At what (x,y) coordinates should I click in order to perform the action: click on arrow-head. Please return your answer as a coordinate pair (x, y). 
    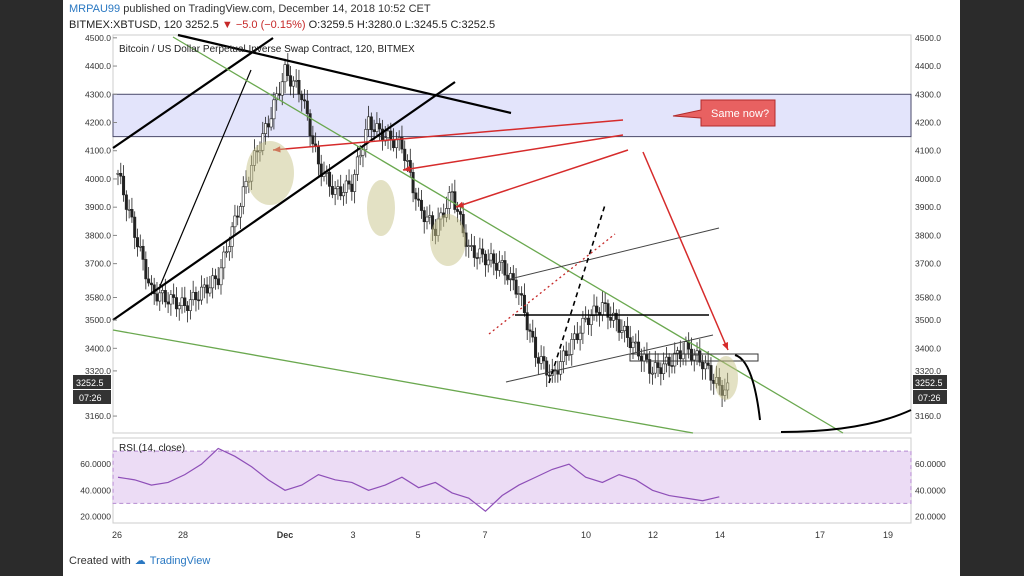
    Looking at the image, I should click on (725, 346).